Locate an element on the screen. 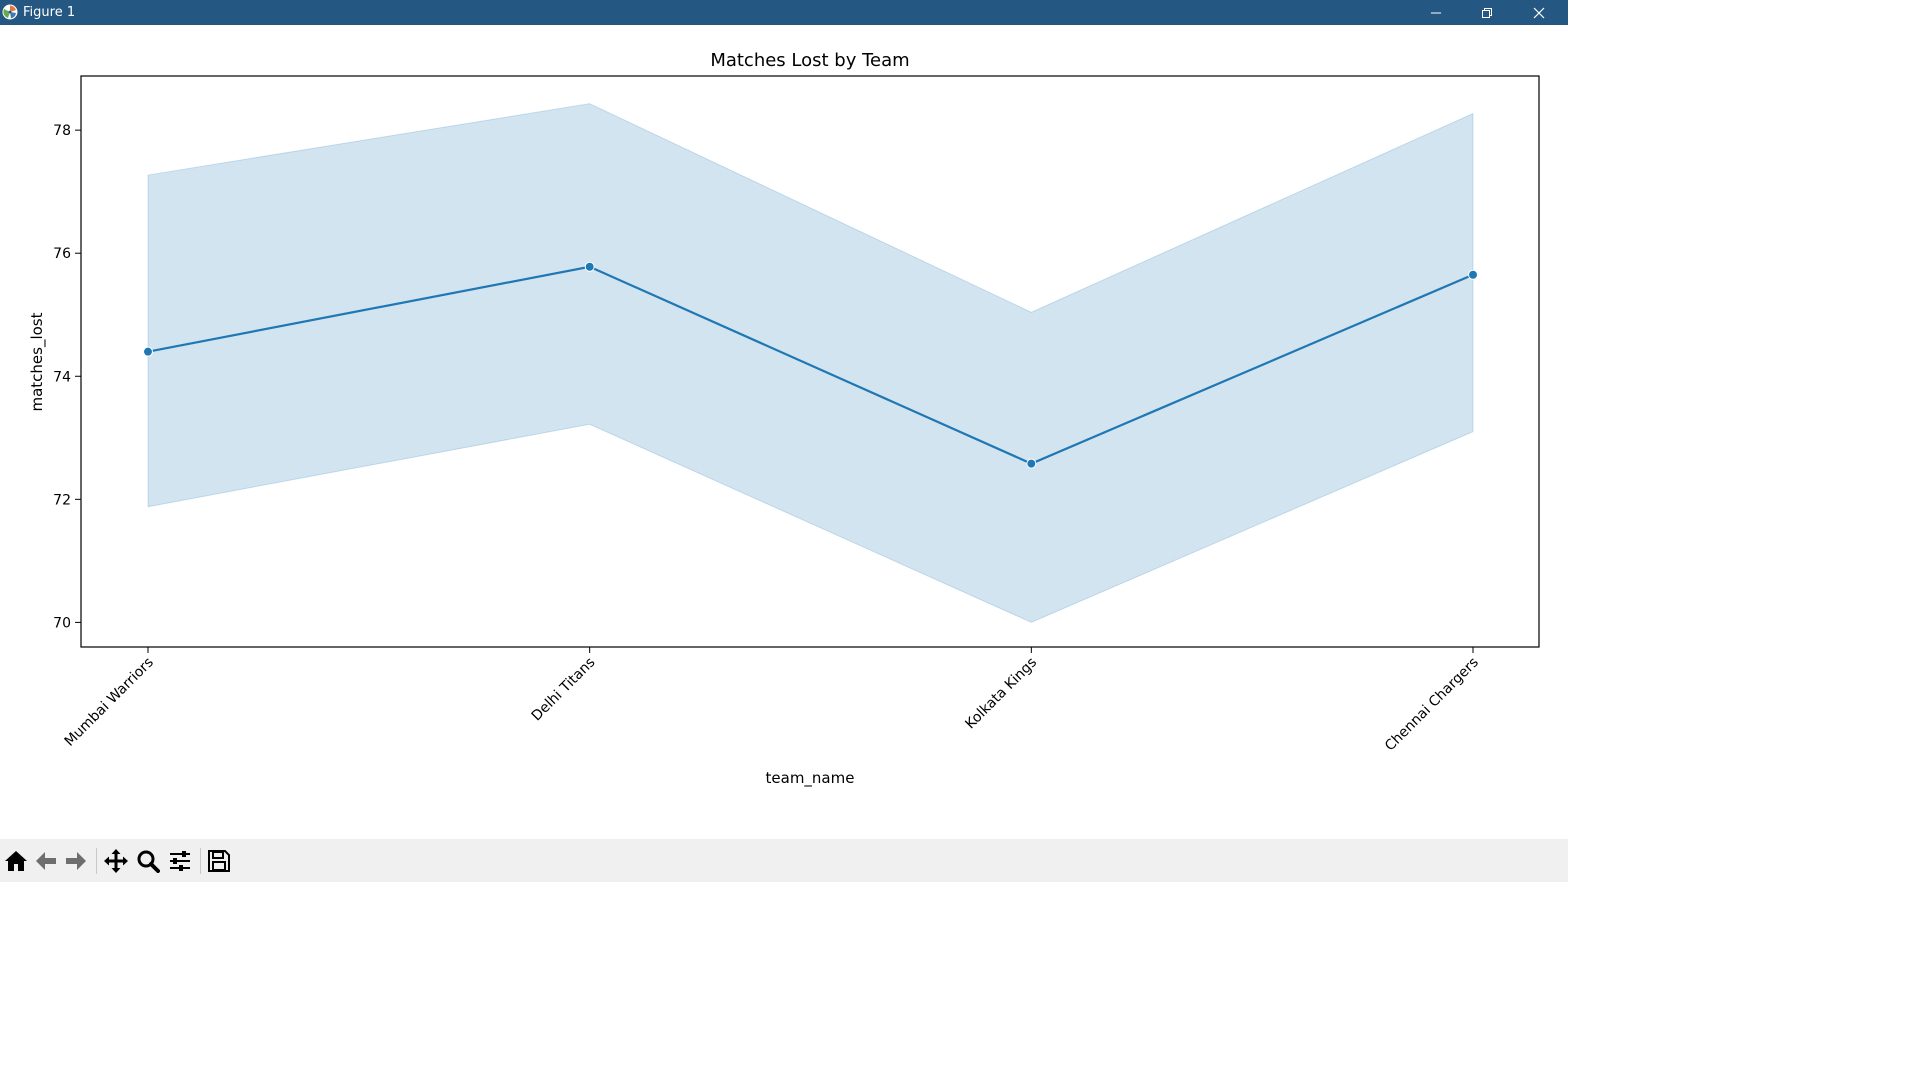 This screenshot has height=1080, width=1920. close-button is located at coordinates (1539, 12).